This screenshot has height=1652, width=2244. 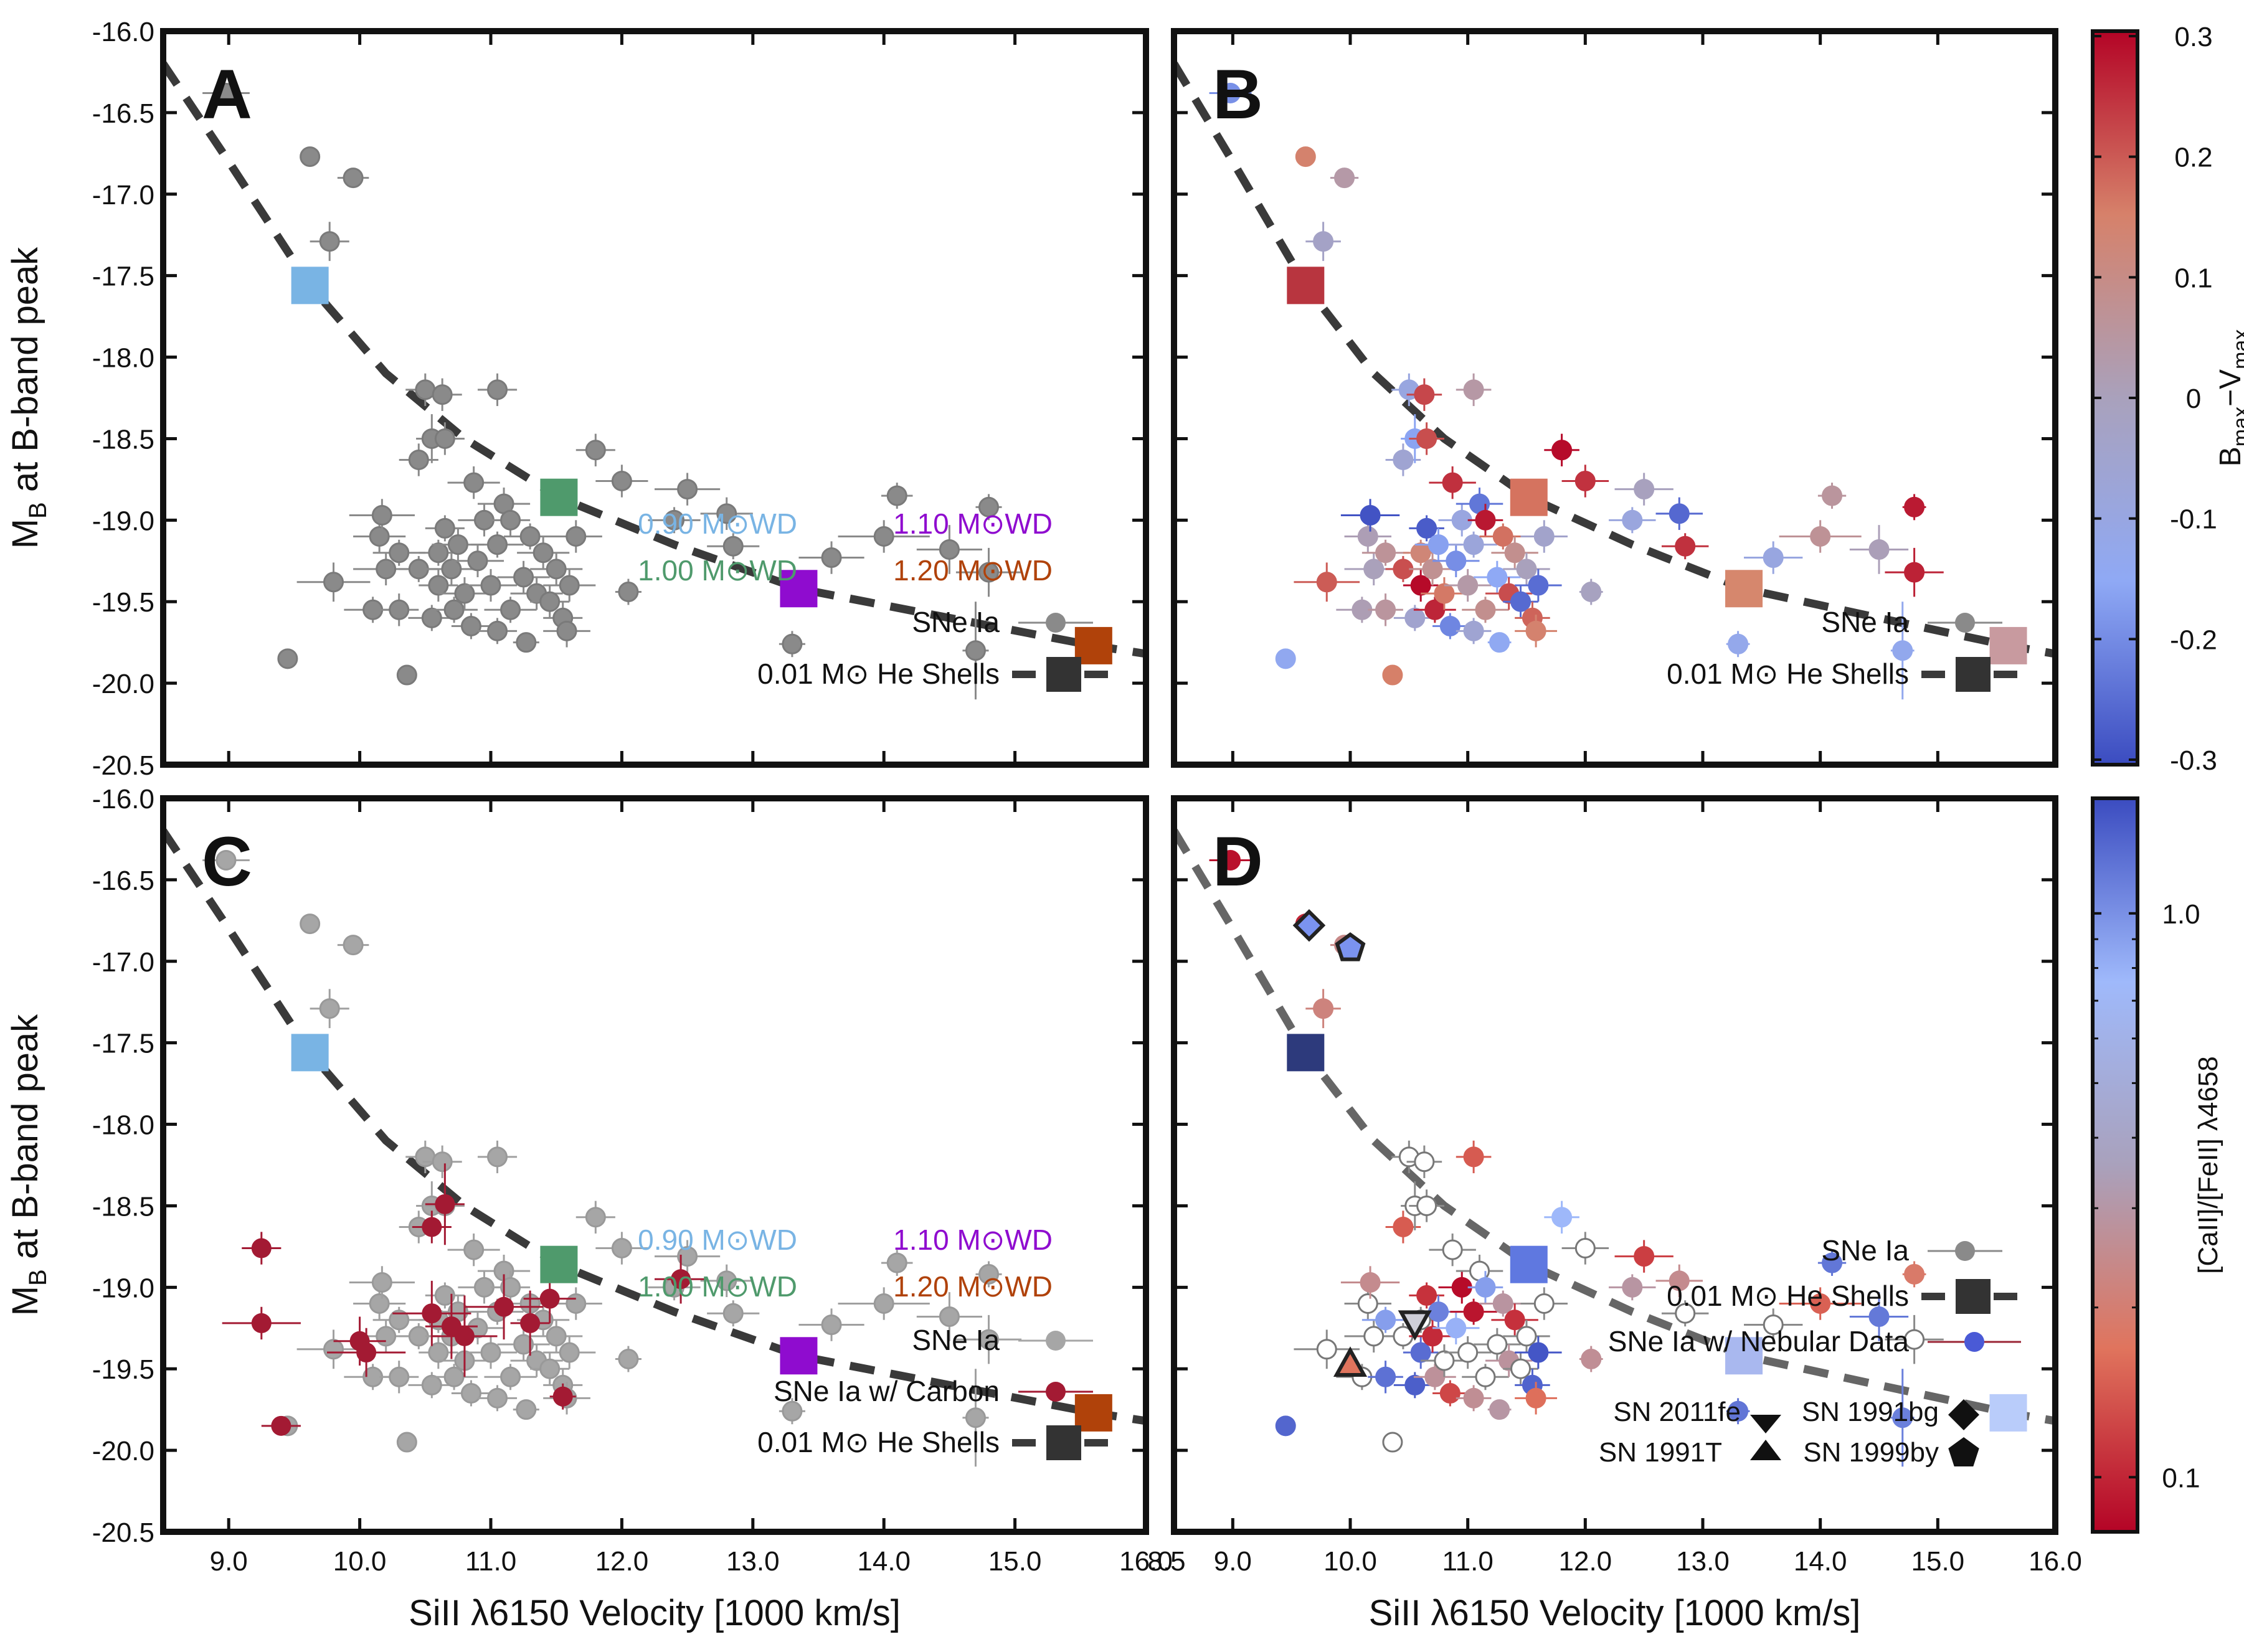 I want to click on colorbar-label: [CaII]/[FeII] λ4658, so click(x=2208, y=1165).